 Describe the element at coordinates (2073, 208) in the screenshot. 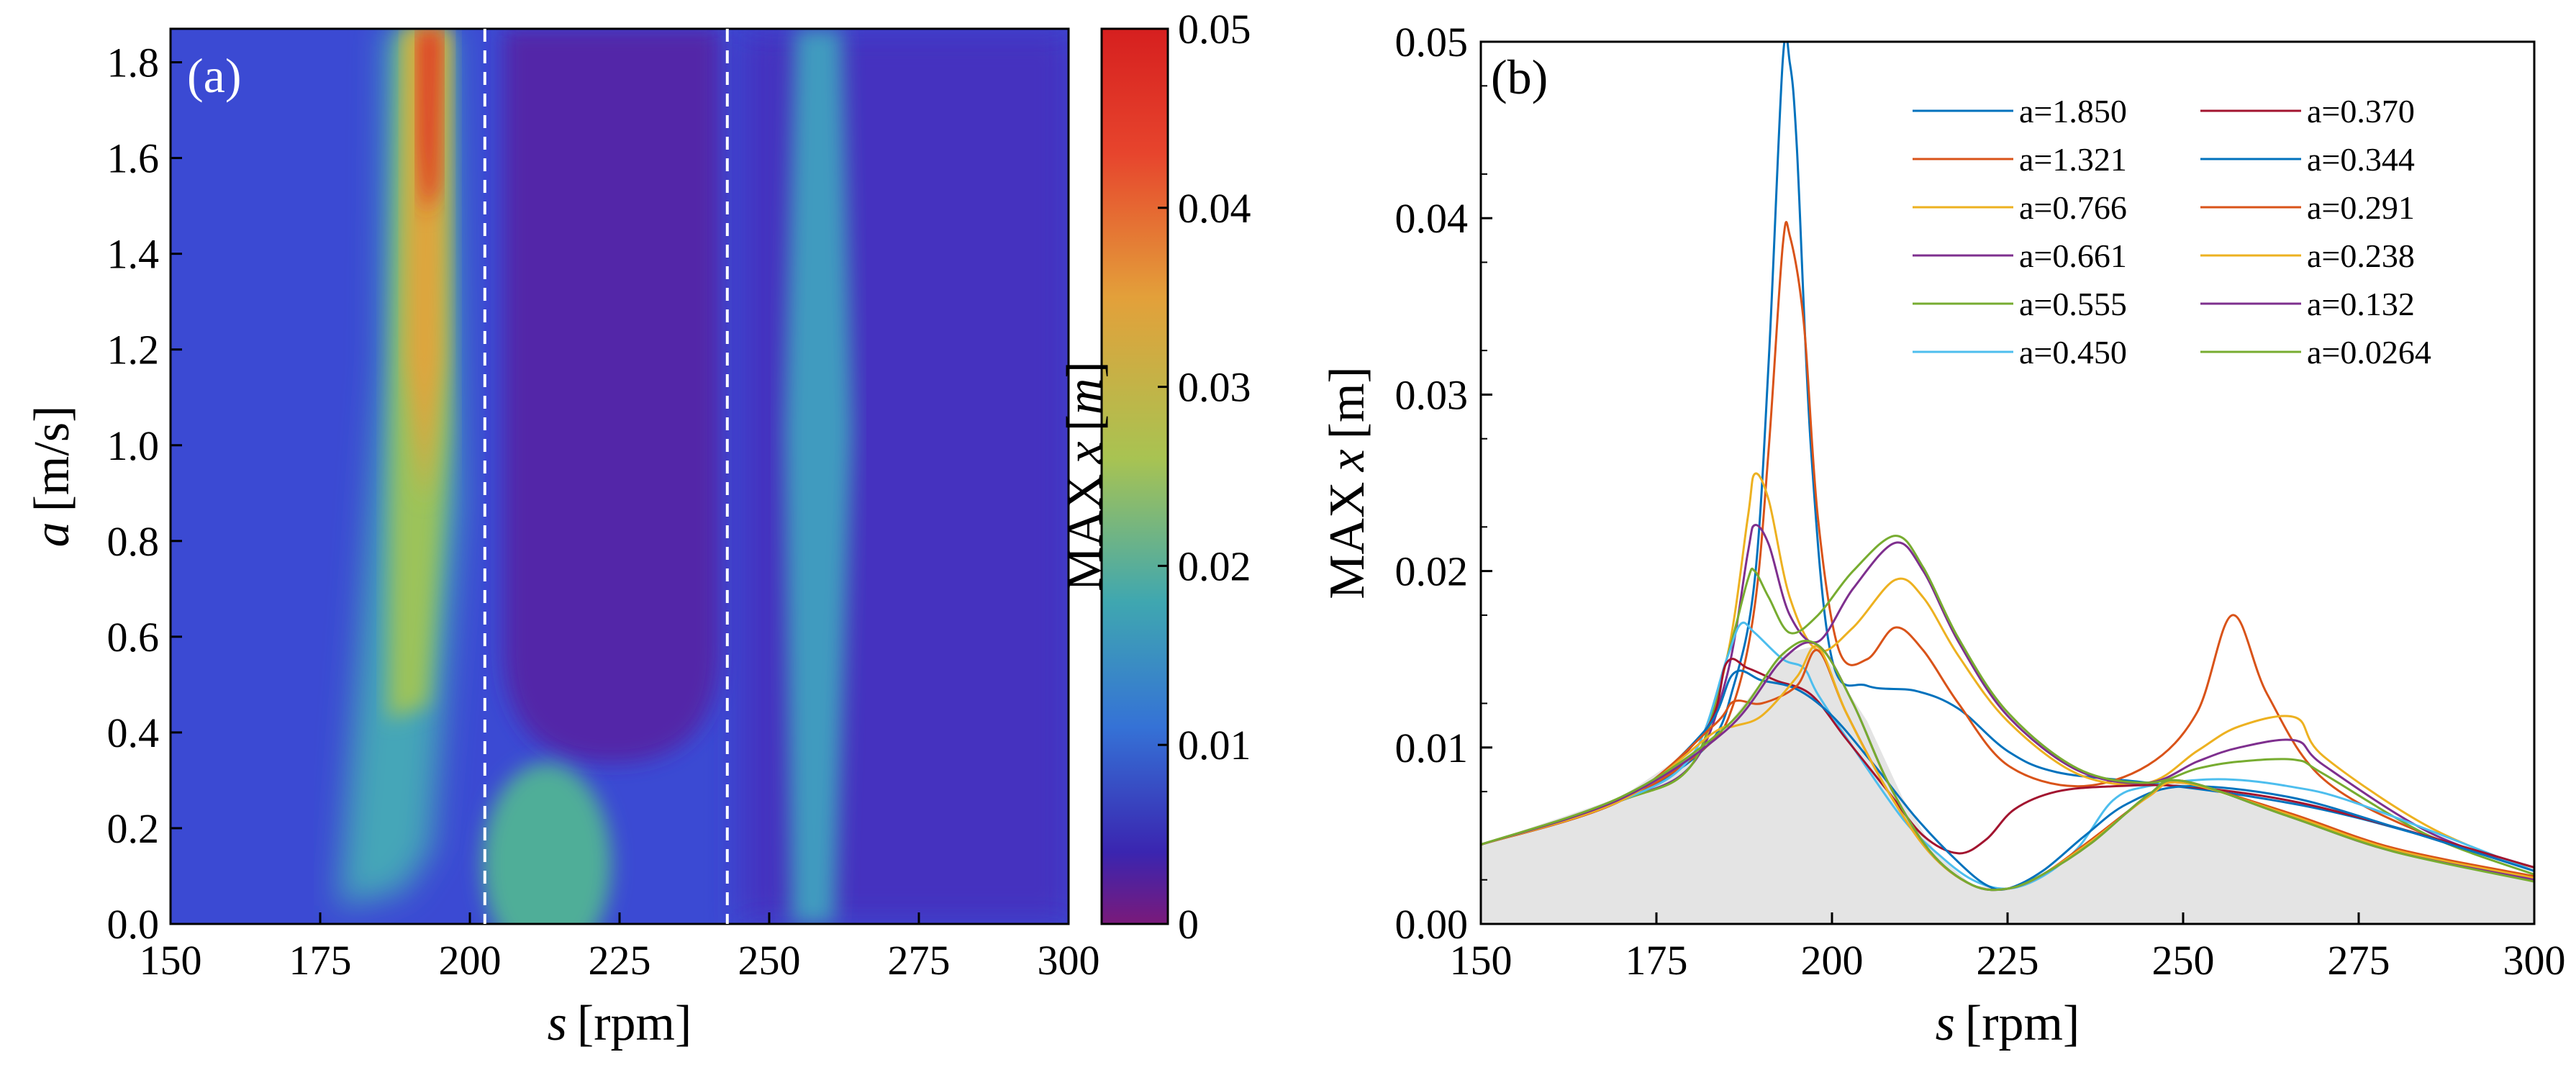

I see `legend-label: a=0.766` at that location.